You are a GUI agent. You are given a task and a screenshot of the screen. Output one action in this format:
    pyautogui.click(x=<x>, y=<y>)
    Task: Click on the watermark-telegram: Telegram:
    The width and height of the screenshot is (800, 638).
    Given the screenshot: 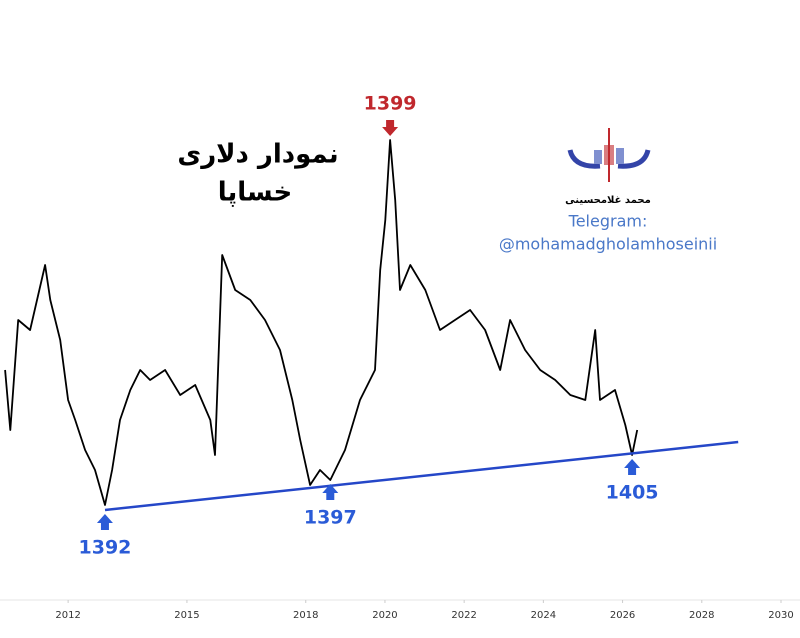 What is the action you would take?
    pyautogui.click(x=608, y=221)
    